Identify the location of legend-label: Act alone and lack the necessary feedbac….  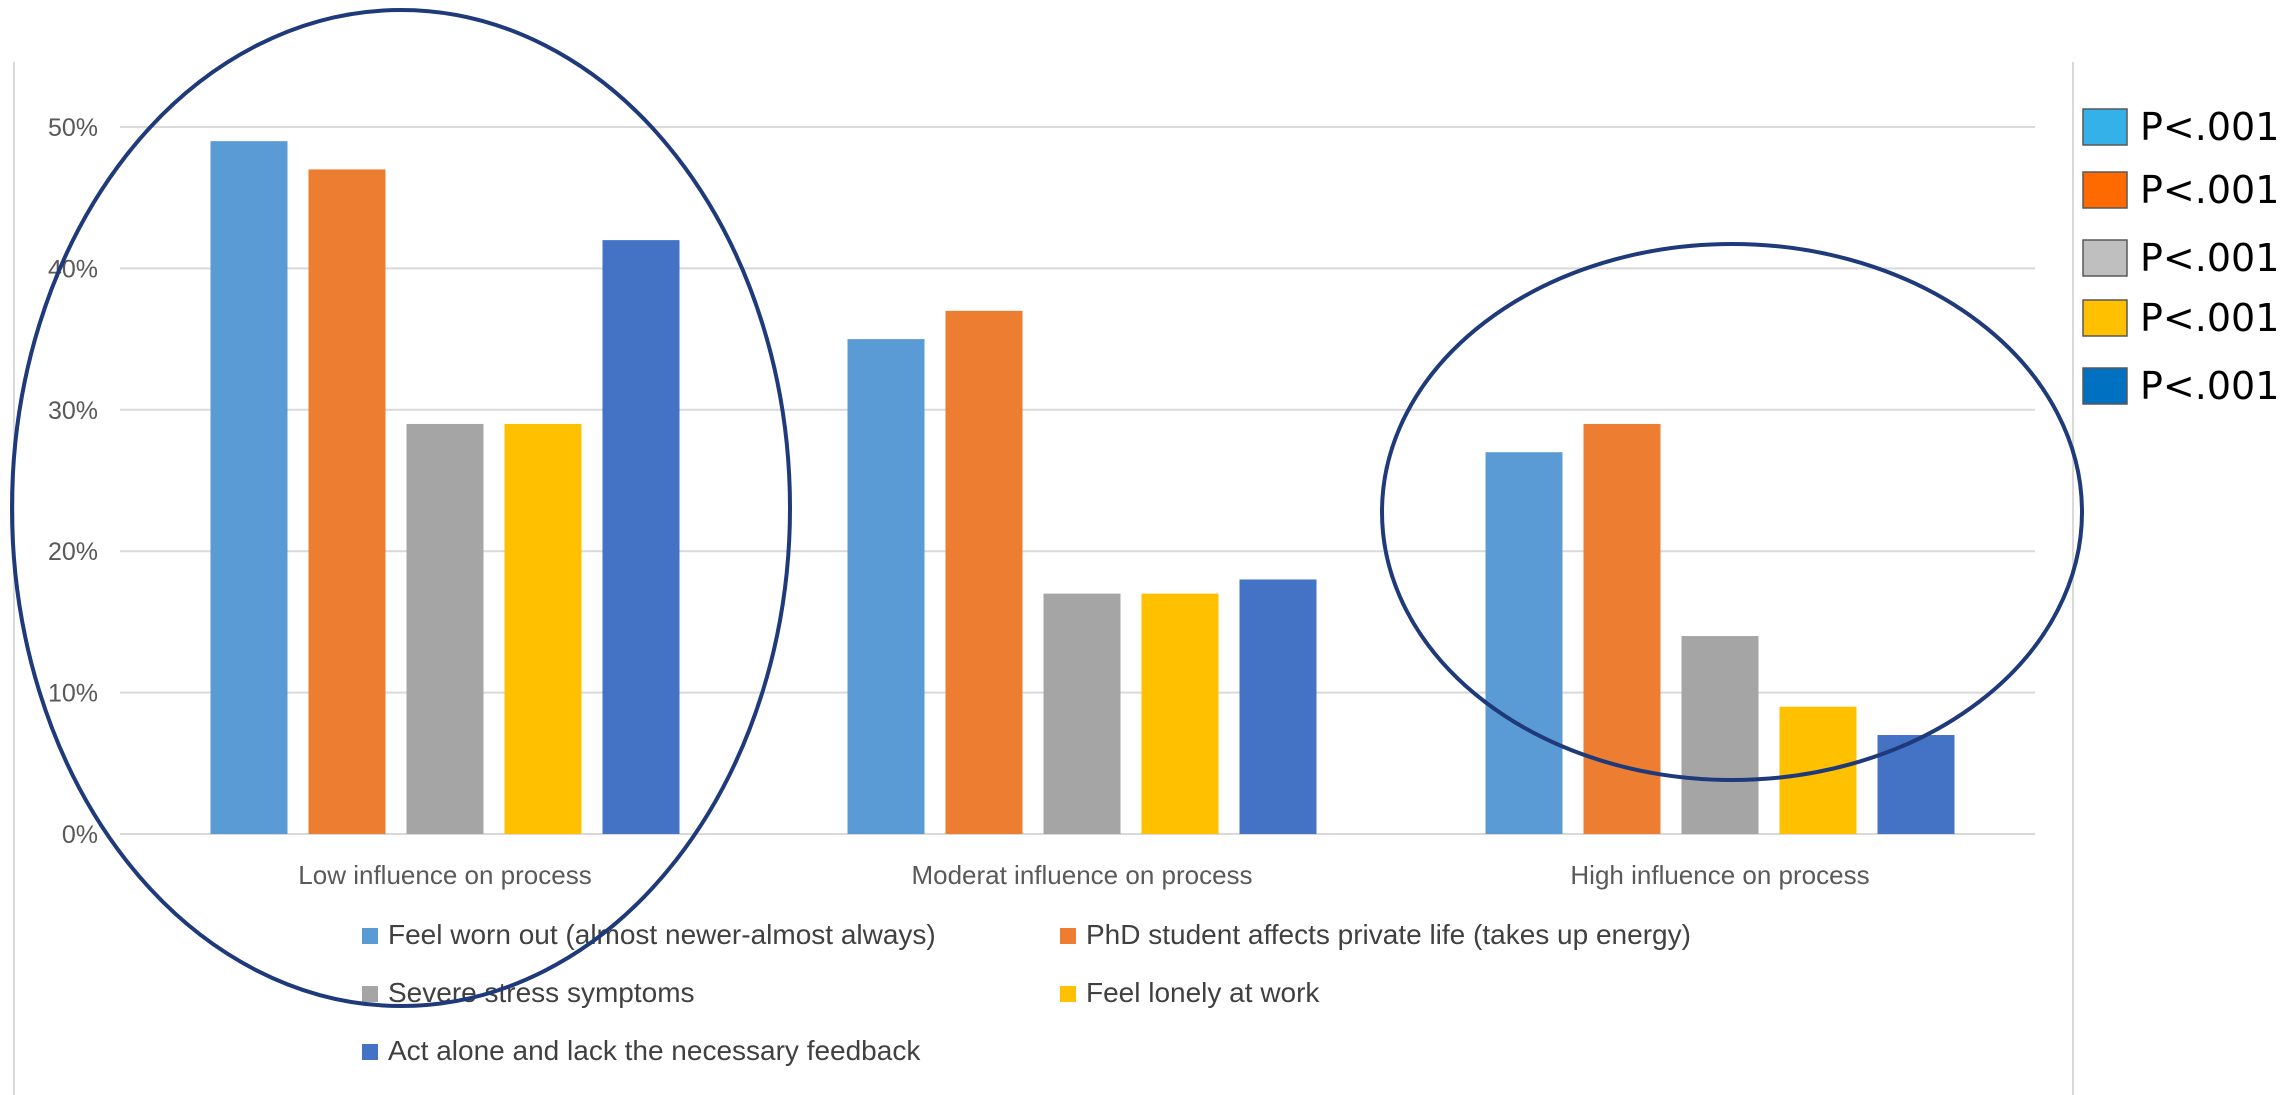
(654, 1050).